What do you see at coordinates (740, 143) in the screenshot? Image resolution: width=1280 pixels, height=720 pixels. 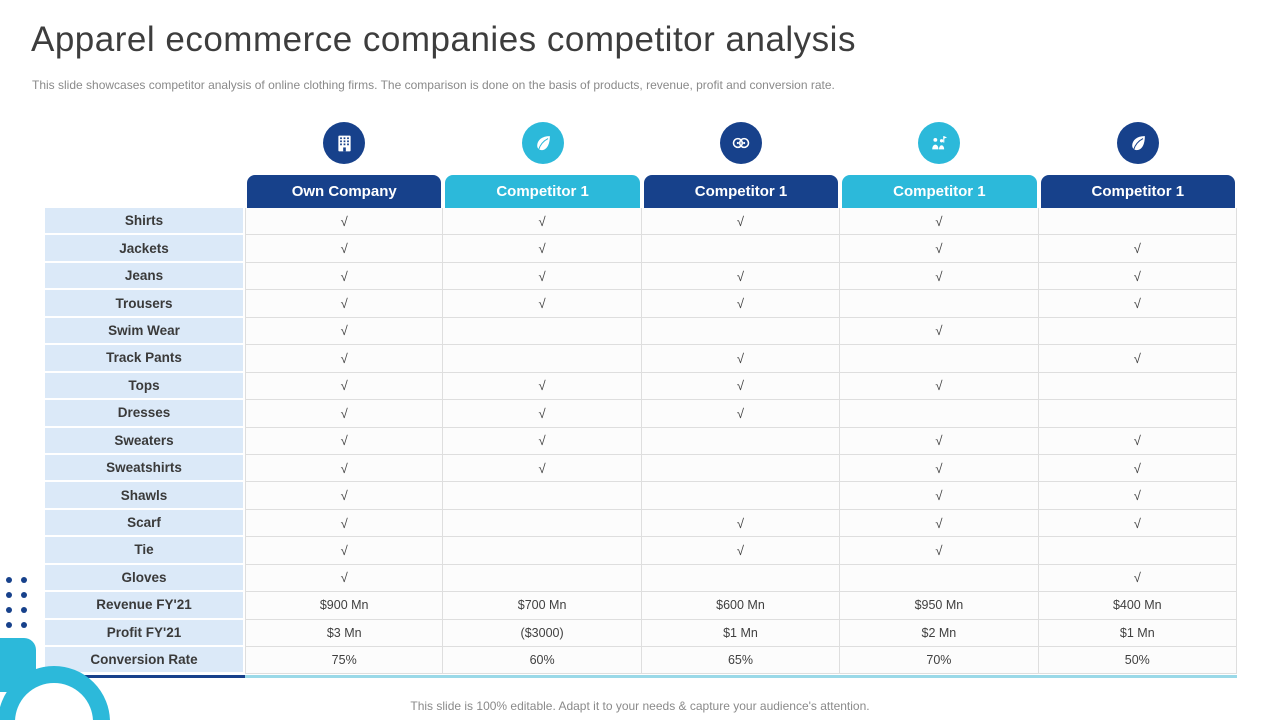 I see `partnership-icon` at bounding box center [740, 143].